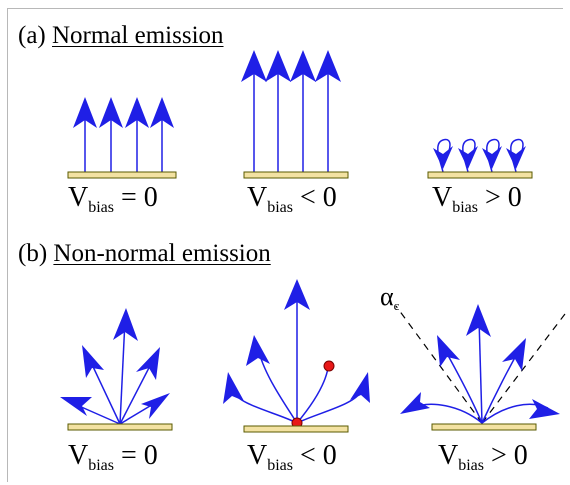 Image resolution: width=570 pixels, height=485 pixels. I want to click on bias-label-b-3: Vbias > 0, so click(483, 457).